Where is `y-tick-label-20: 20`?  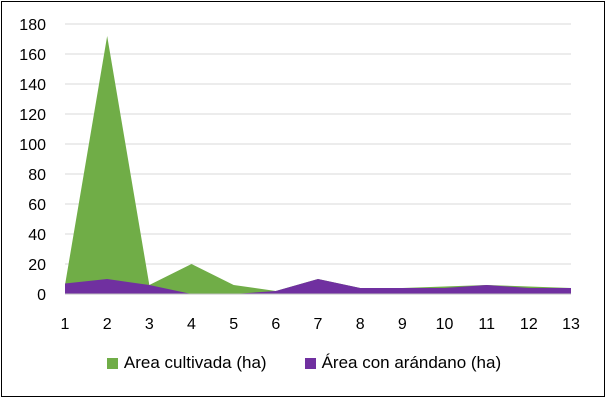 y-tick-label-20: 20 is located at coordinates (37, 265).